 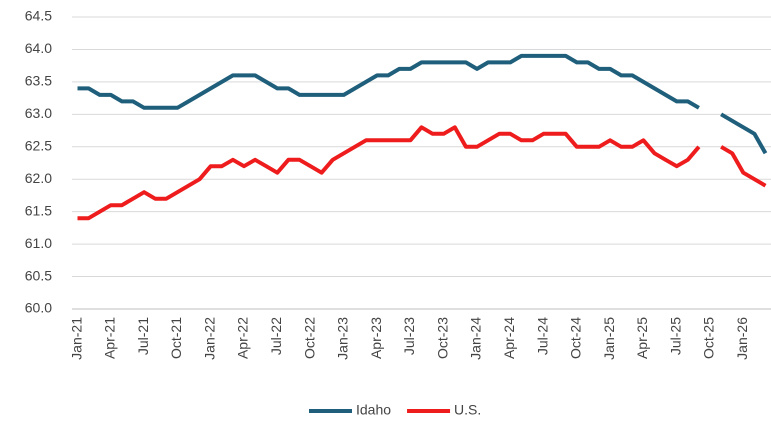 What do you see at coordinates (209, 338) in the screenshot?
I see `x-tick-label: Jan-22` at bounding box center [209, 338].